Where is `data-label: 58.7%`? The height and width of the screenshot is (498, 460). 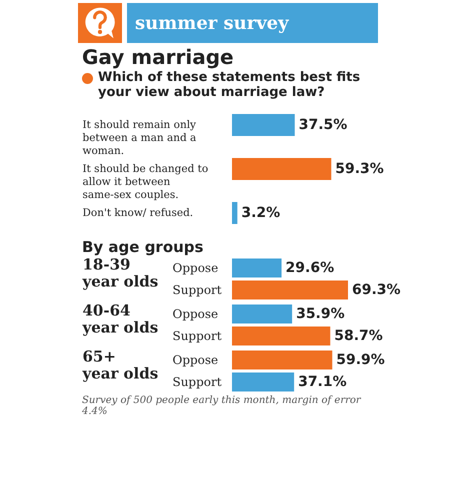 data-label: 58.7% is located at coordinates (358, 336).